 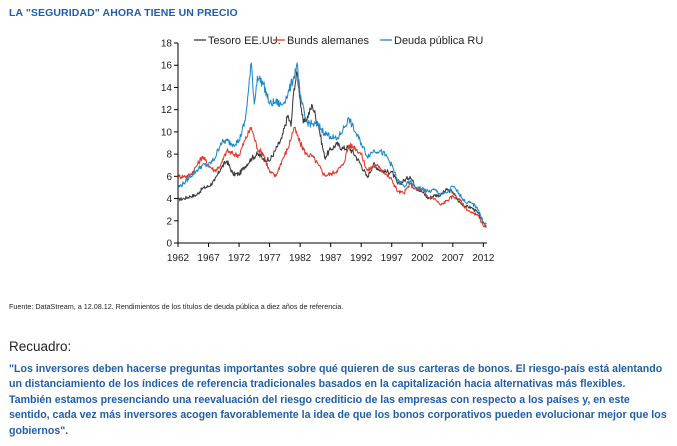 What do you see at coordinates (167, 66) in the screenshot?
I see `y-tick-label: 16` at bounding box center [167, 66].